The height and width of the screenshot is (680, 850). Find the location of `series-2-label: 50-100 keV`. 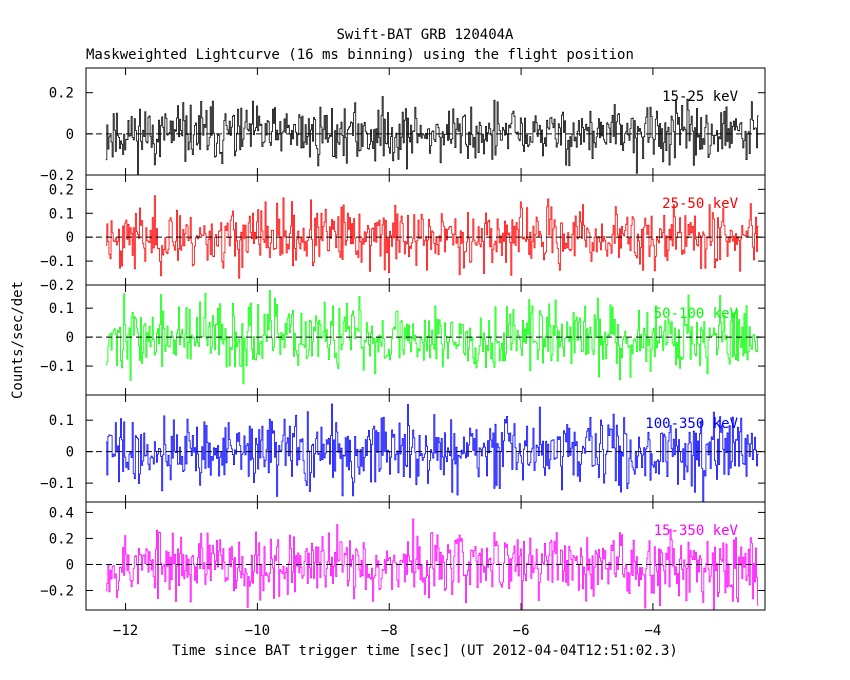

series-2-label: 50-100 keV is located at coordinates (696, 314).